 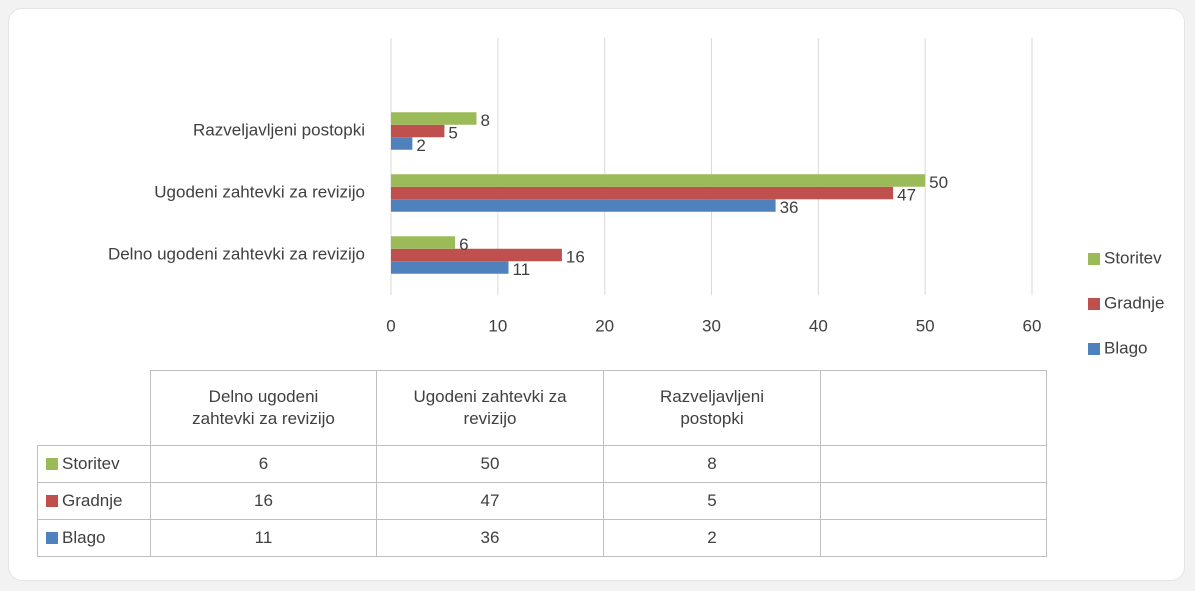 What do you see at coordinates (712, 501) in the screenshot?
I see `table-cell: 5` at bounding box center [712, 501].